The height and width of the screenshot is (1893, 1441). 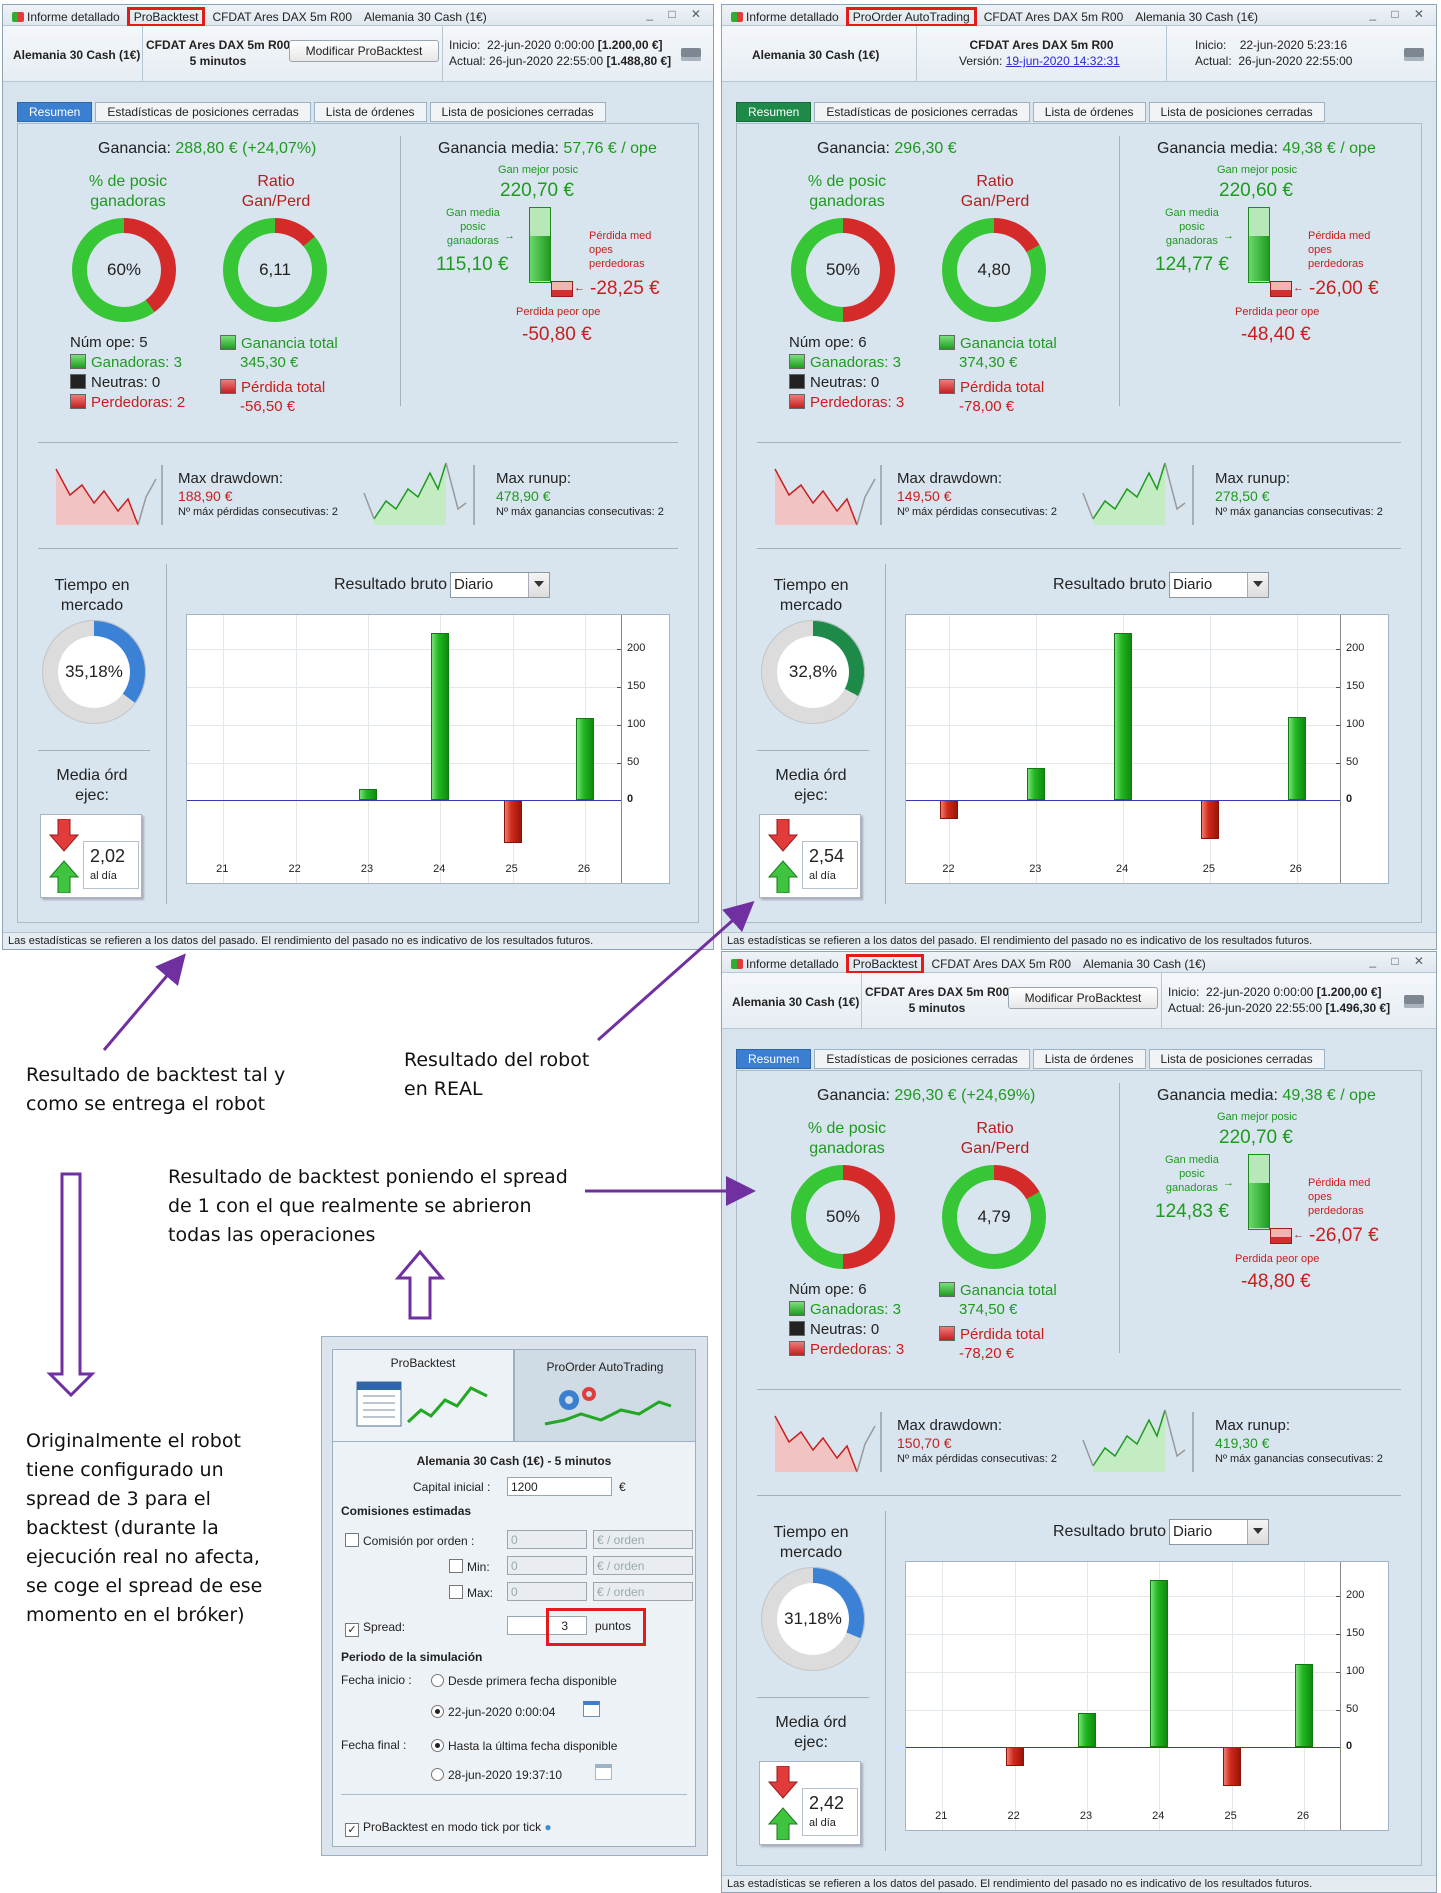 What do you see at coordinates (995, 191) in the screenshot?
I see `ratio-label: Ratio Gan/Perd` at bounding box center [995, 191].